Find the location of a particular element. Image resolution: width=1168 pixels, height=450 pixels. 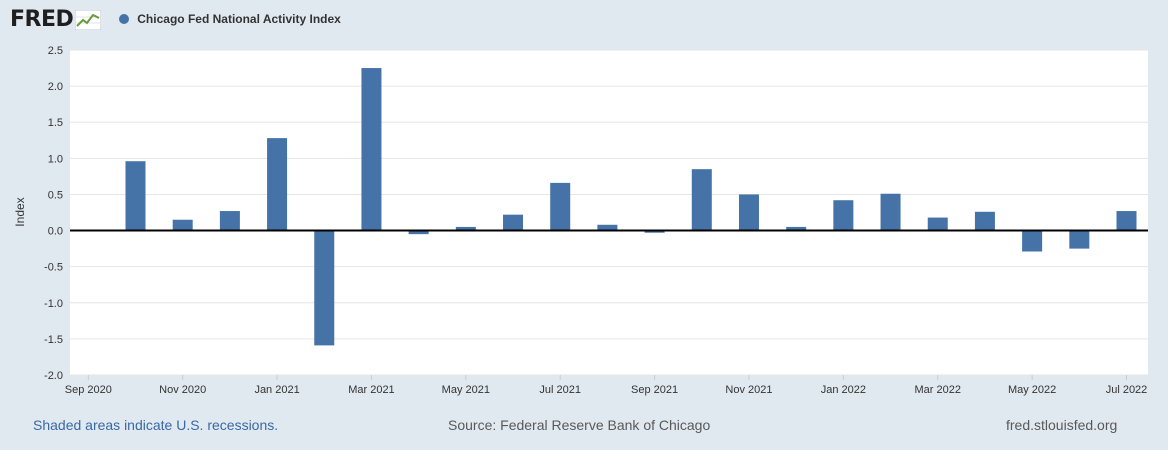

y-tick-label: -2.0 is located at coordinates (53, 376).